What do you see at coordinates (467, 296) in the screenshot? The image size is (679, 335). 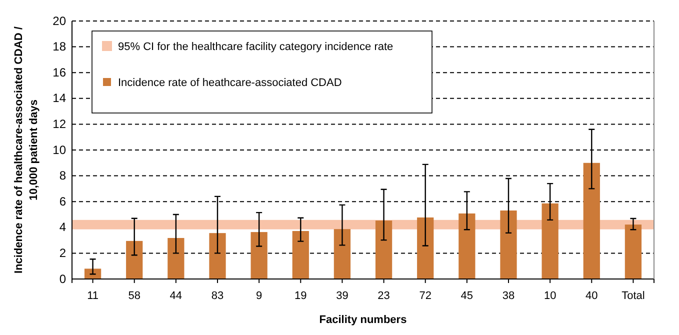 I see `x-tick-label: 45` at bounding box center [467, 296].